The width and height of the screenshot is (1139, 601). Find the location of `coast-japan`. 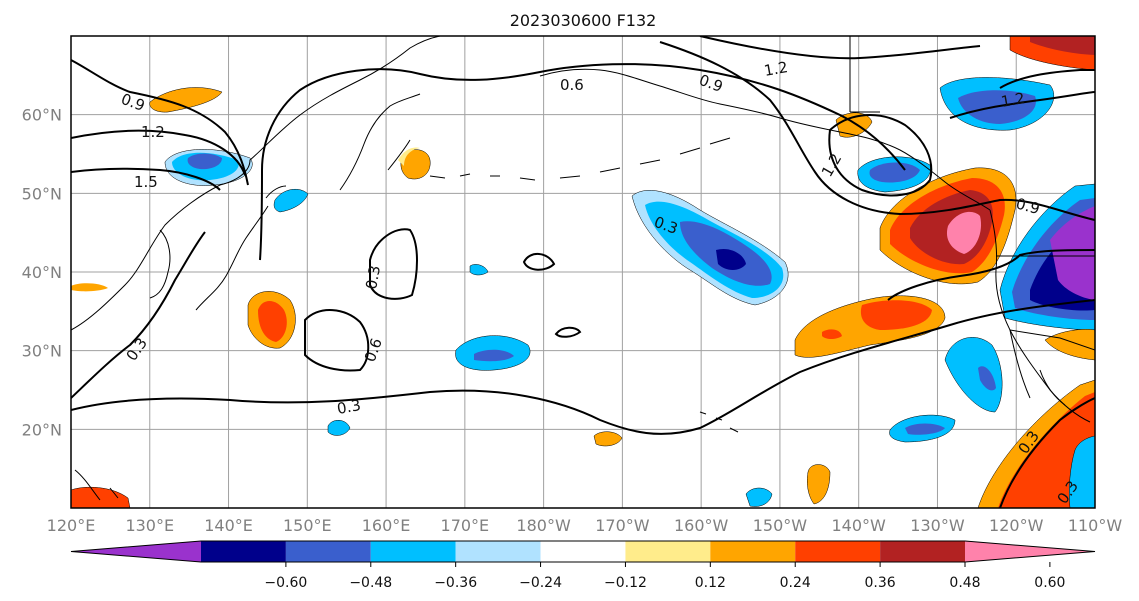

coast-japan is located at coordinates (241, 248).